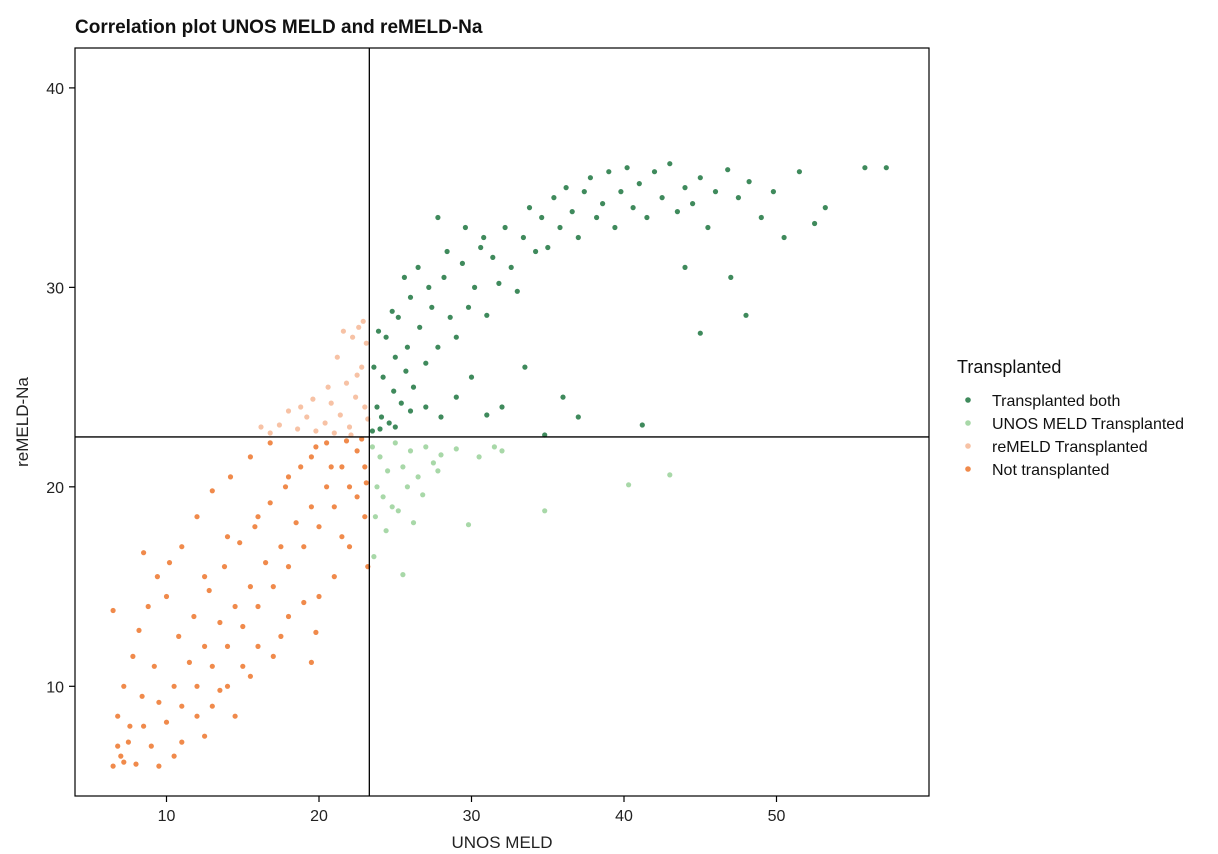 This screenshot has height=854, width=1218. I want to click on x-tick-label: 20, so click(319, 816).